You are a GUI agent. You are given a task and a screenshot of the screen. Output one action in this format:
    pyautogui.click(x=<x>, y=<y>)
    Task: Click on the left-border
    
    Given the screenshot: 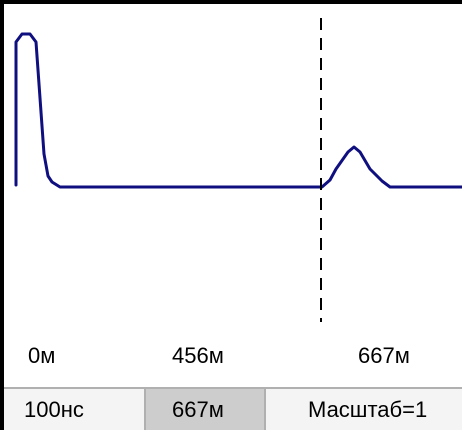 What is the action you would take?
    pyautogui.click(x=2, y=215)
    